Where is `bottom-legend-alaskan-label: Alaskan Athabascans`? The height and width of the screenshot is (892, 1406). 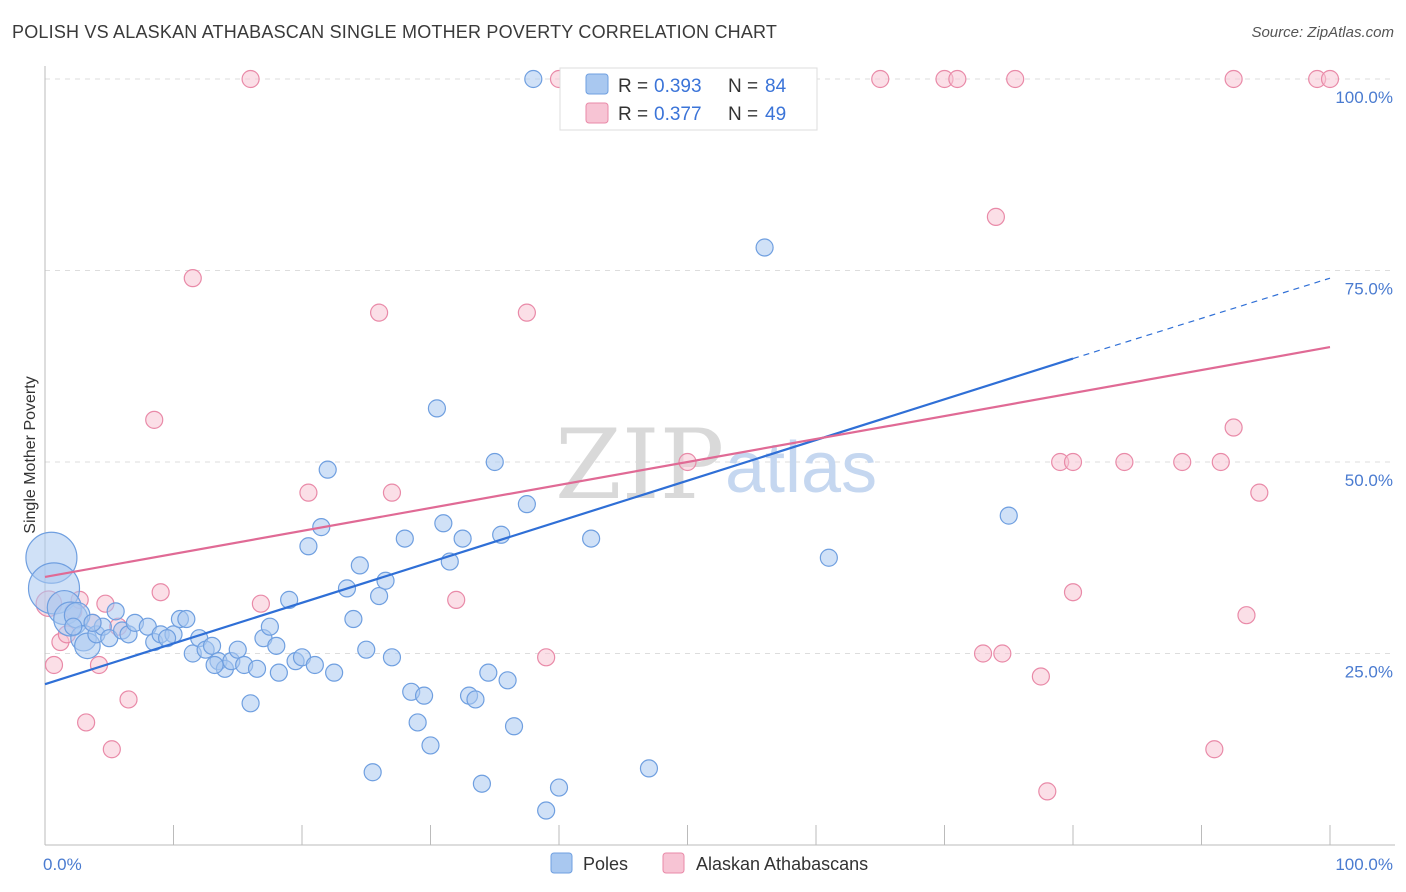
bottom-legend-alaskan-label: Alaskan Athabascans is located at coordinates (782, 864).